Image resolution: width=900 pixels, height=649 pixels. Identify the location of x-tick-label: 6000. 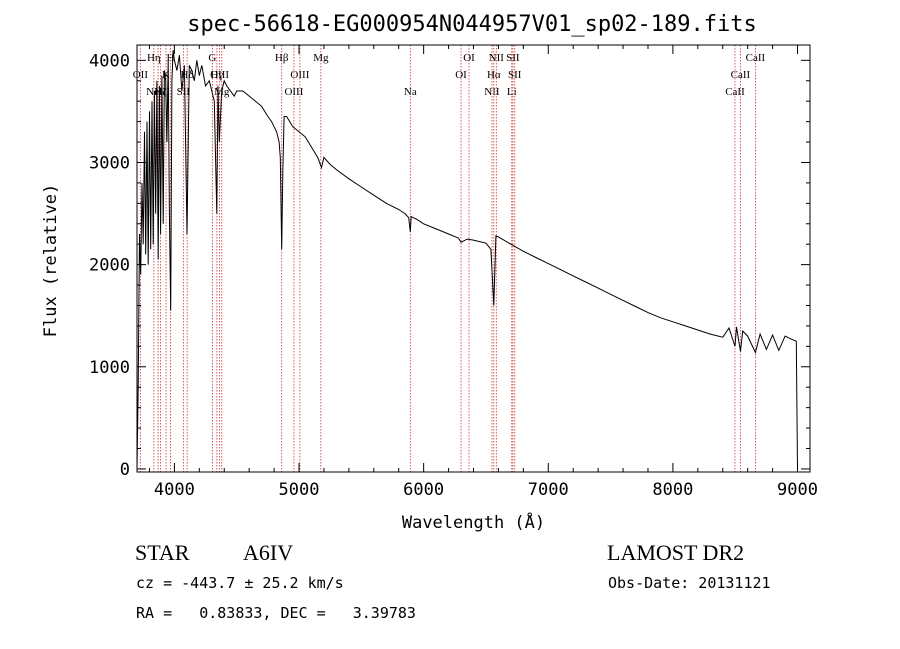
(423, 490).